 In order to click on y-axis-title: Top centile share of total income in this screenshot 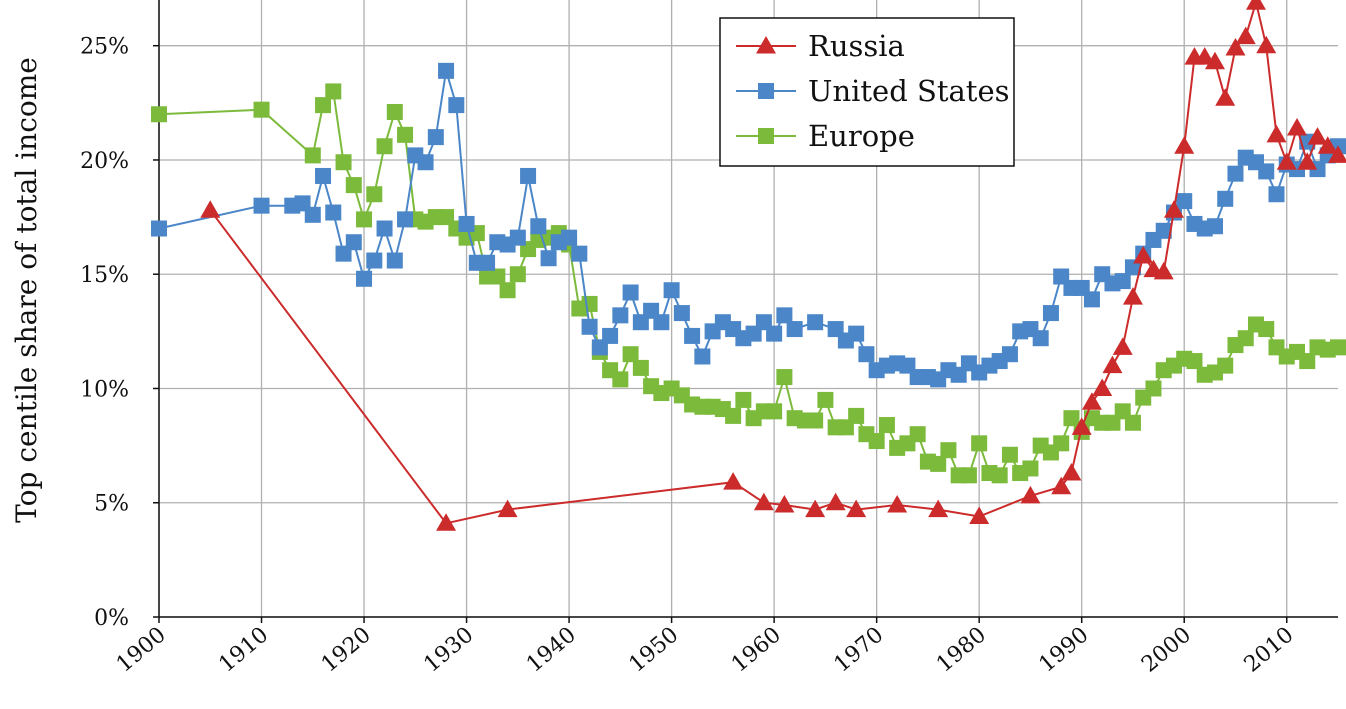, I will do `click(26, 290)`.